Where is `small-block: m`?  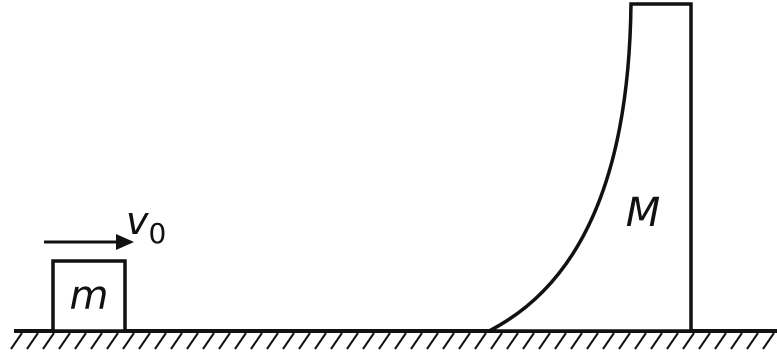
small-block: m is located at coordinates (89, 296).